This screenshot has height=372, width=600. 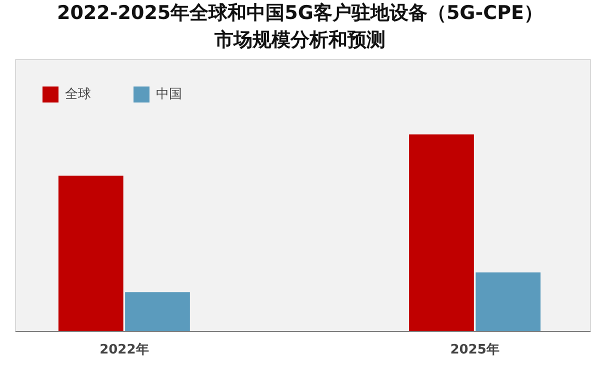 I want to click on x-tick-label: 2022年, so click(x=124, y=350).